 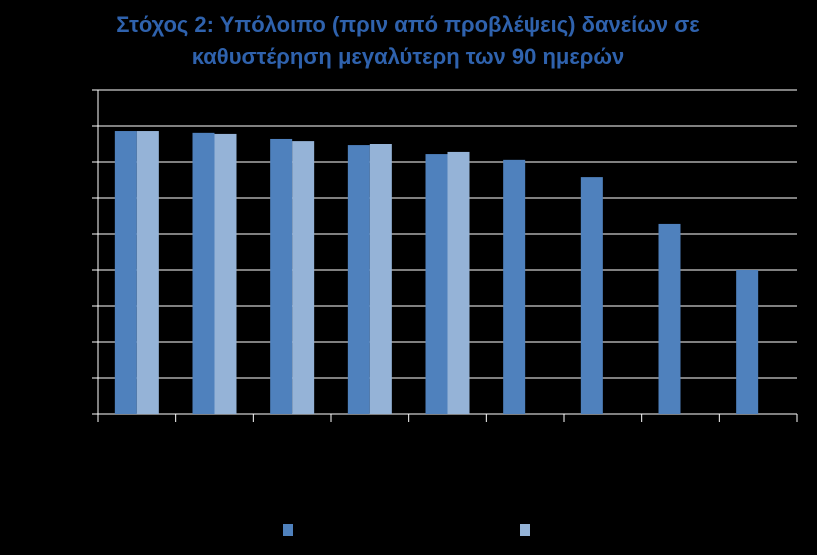 I want to click on y-tick-label: 4, so click(x=84, y=269).